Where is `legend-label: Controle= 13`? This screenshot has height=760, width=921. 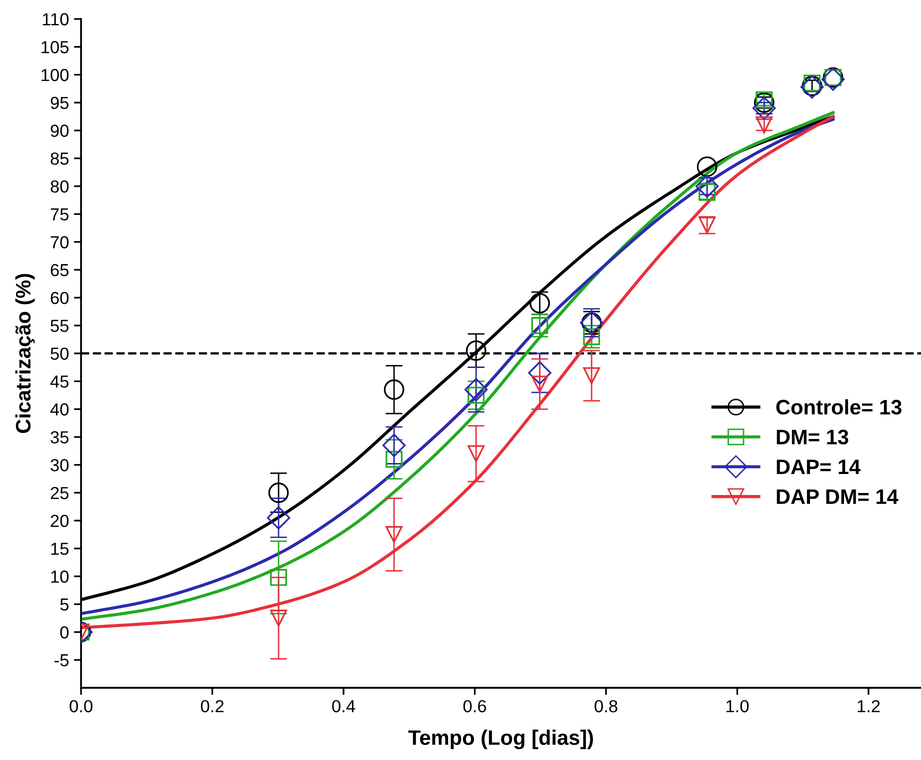 legend-label: Controle= 13 is located at coordinates (839, 407).